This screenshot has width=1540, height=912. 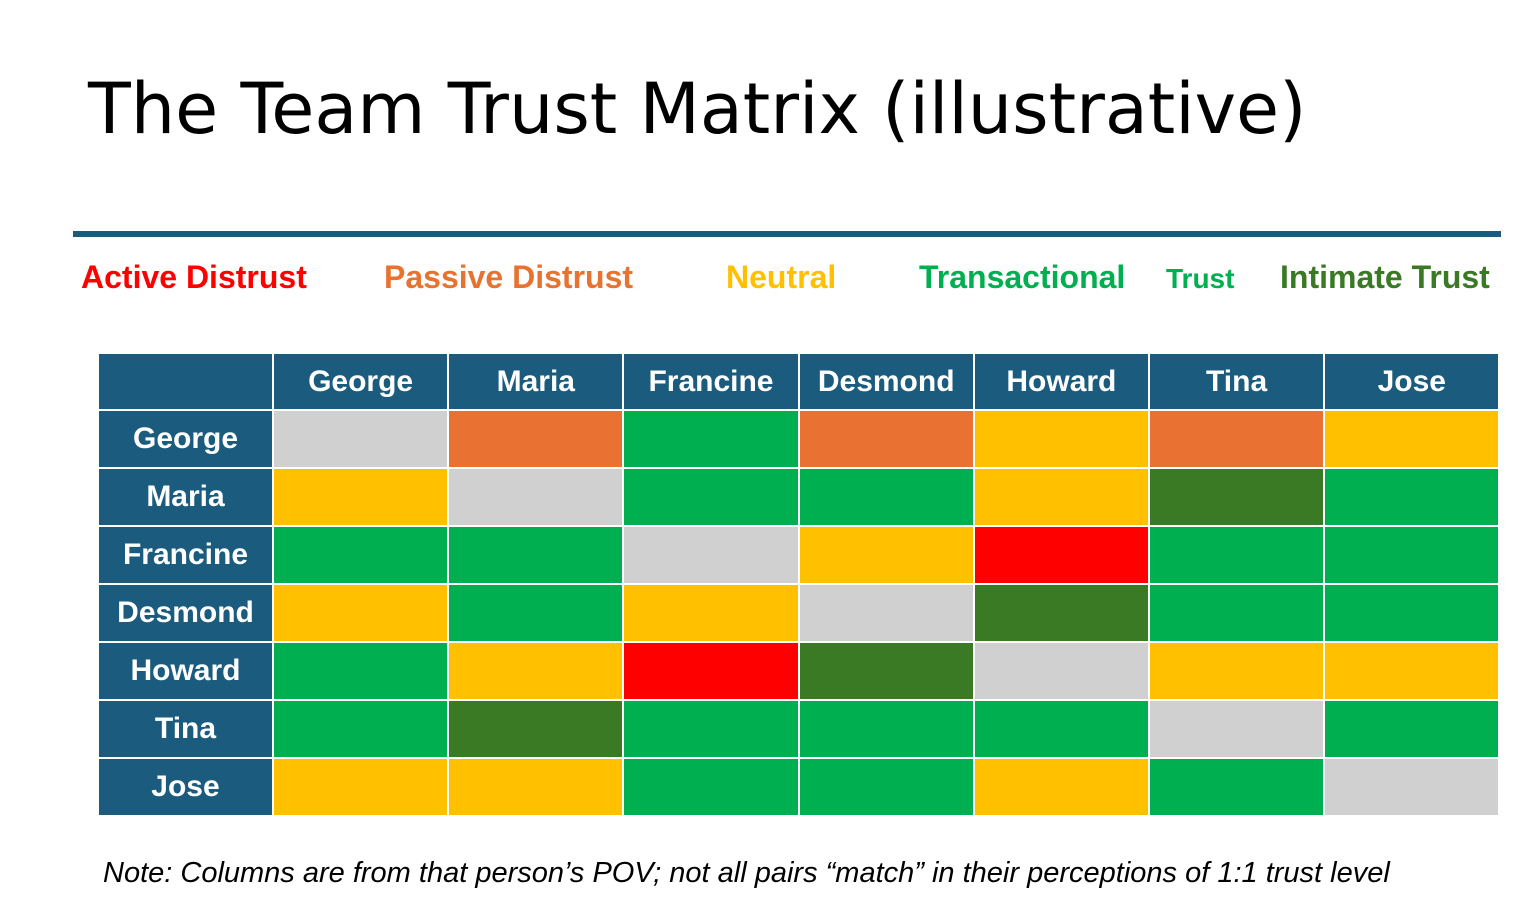 I want to click on matrix-cell-francine-francine, so click(x=711, y=555).